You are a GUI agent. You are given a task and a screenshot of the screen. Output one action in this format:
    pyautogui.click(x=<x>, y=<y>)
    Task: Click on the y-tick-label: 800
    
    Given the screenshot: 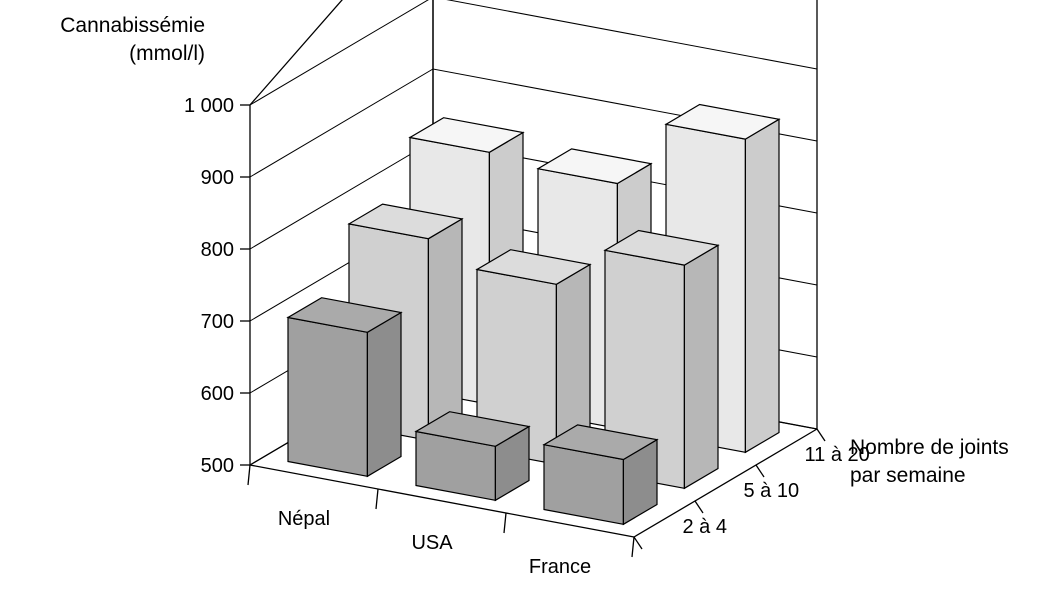 What is the action you would take?
    pyautogui.click(x=217, y=250)
    